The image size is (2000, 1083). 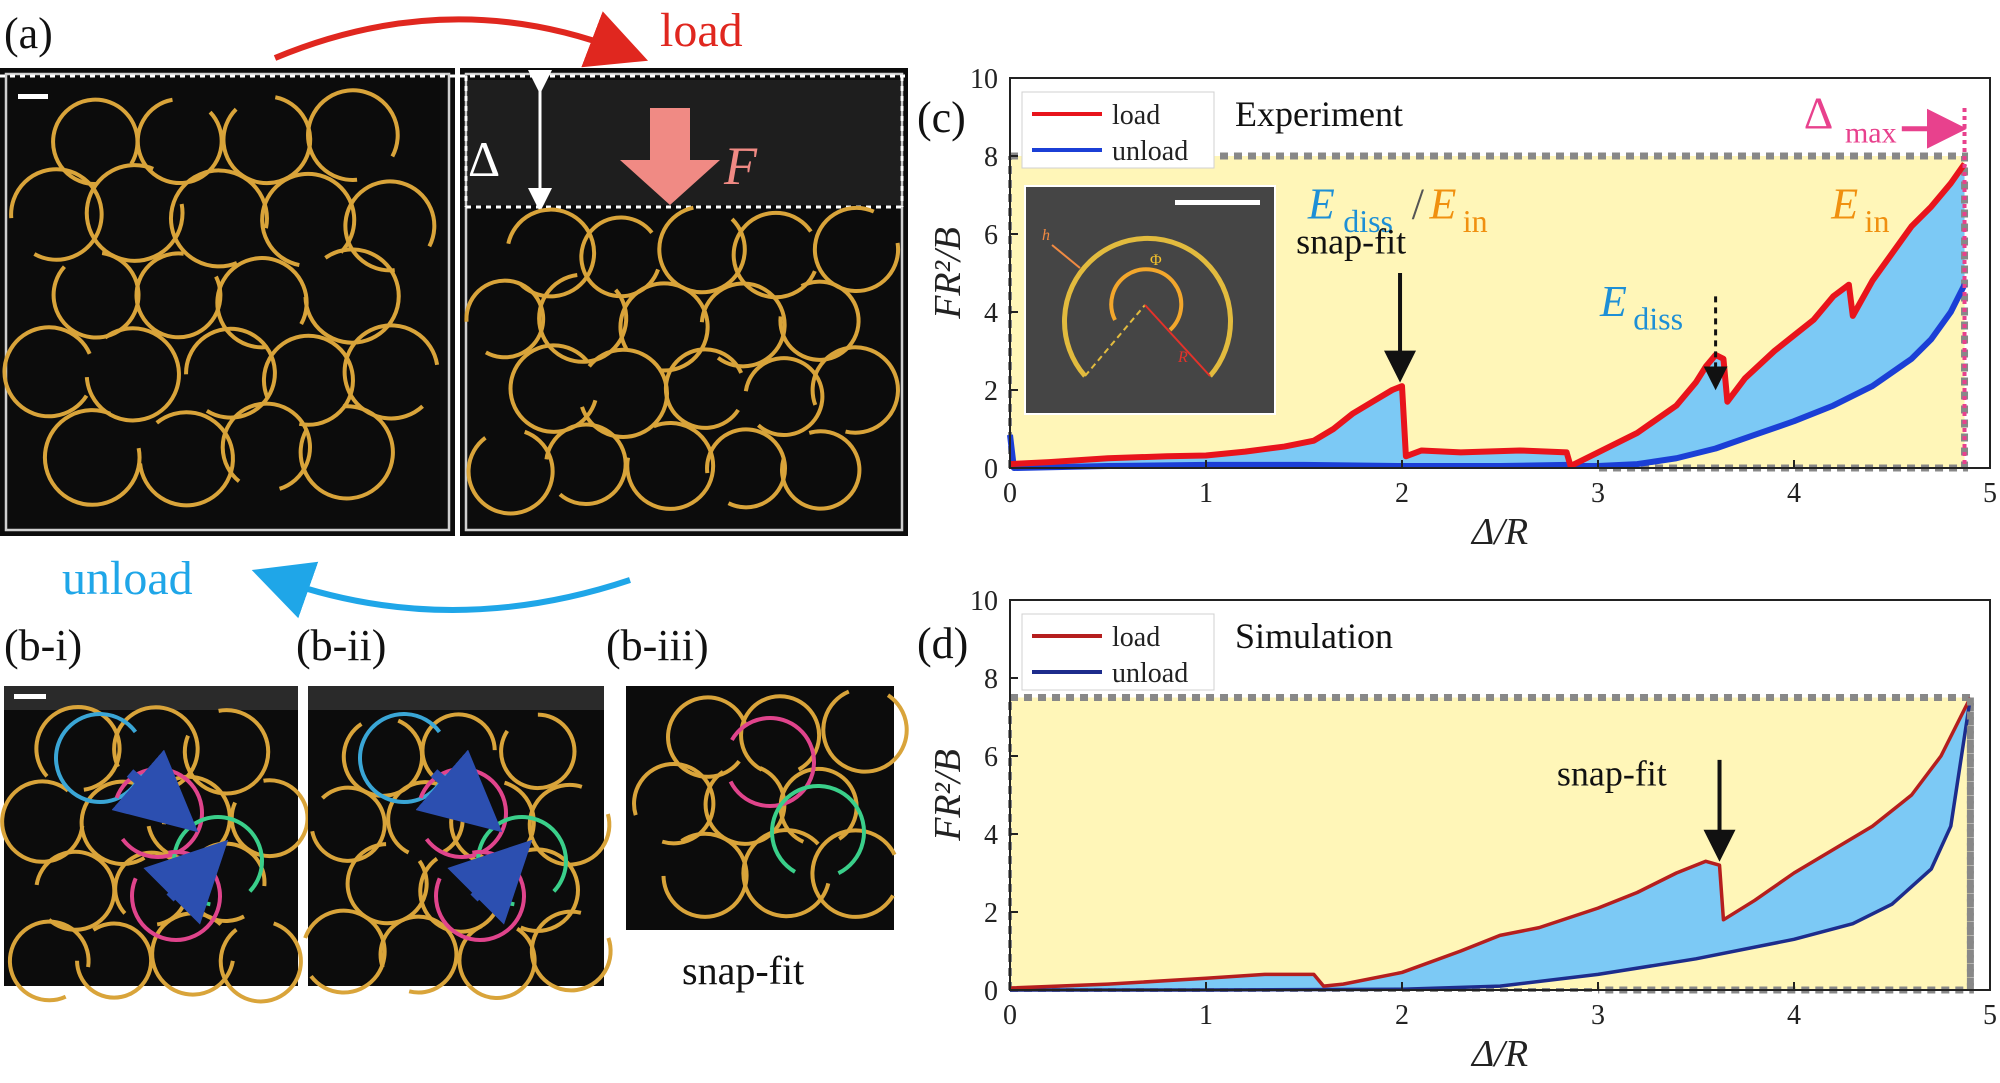 What do you see at coordinates (1321, 203) in the screenshot?
I see `eta-ediss: E` at bounding box center [1321, 203].